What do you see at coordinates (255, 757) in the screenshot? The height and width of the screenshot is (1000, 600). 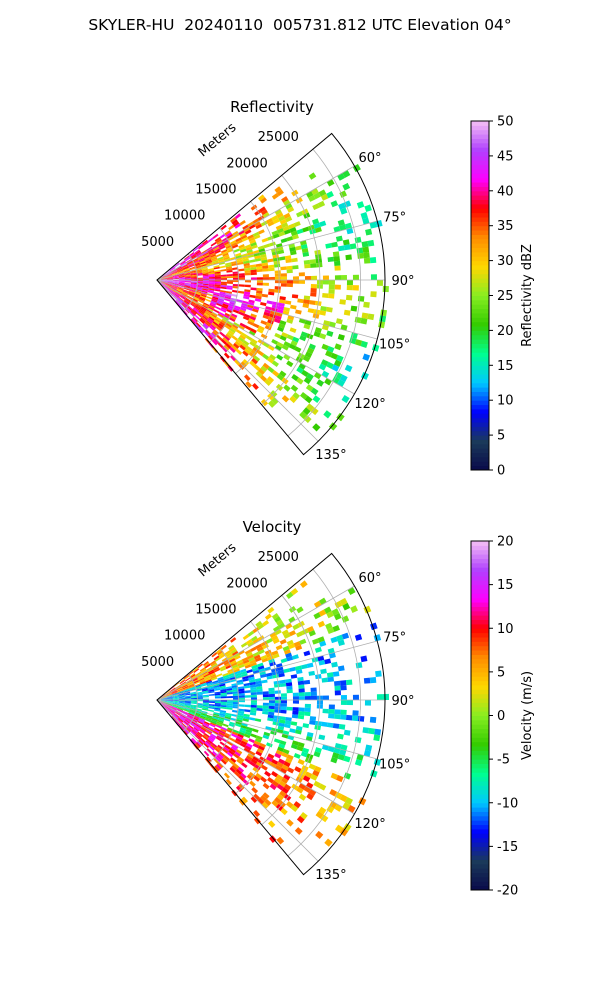 I see `azimuth-spoke` at bounding box center [255, 757].